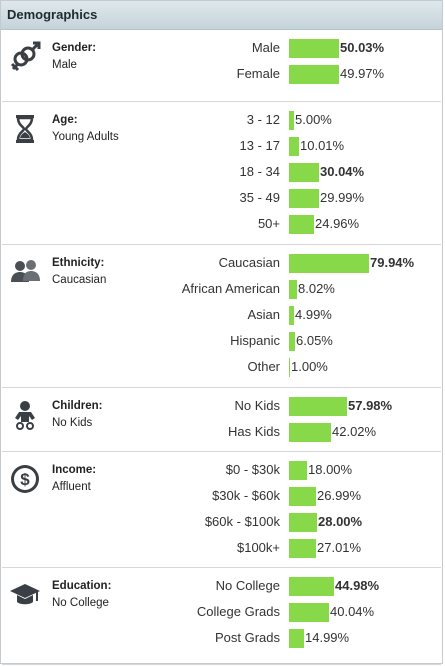 The image size is (445, 666). Describe the element at coordinates (342, 197) in the screenshot. I see `stat-percent: 29.99%` at that location.